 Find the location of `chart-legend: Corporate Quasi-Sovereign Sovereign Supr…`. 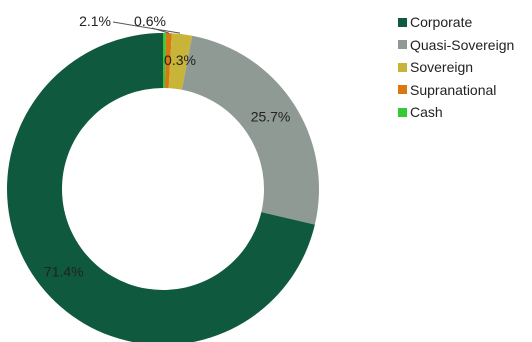

chart-legend: Corporate Quasi-Sovereign Sovereign Supr… is located at coordinates (456, 67).